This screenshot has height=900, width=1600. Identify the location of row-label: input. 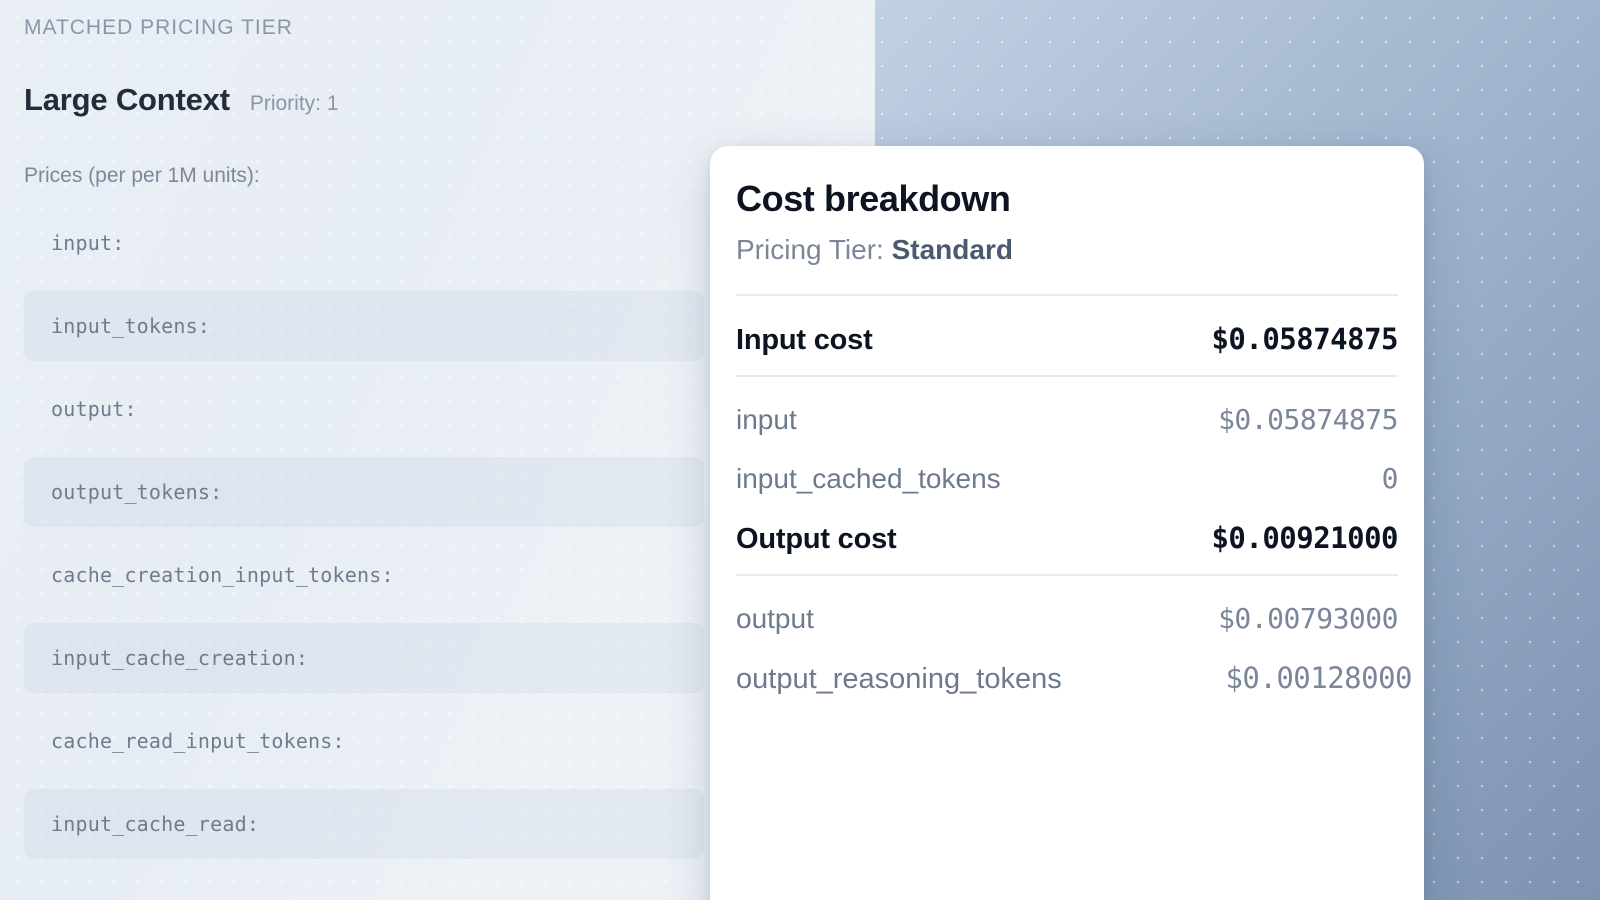
(766, 419).